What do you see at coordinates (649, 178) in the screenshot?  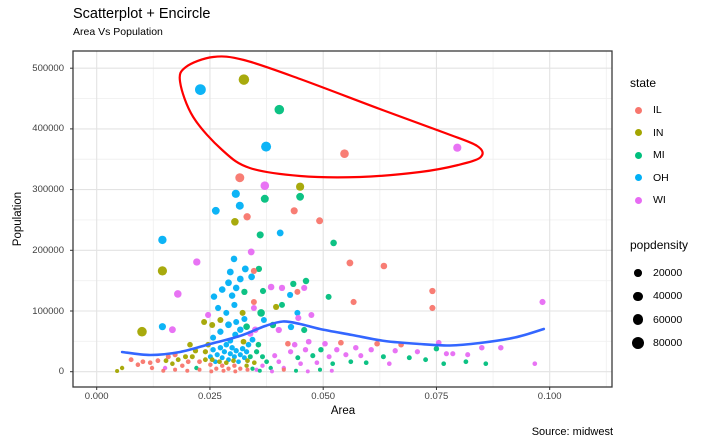 I see `legend-item-OH: OH` at bounding box center [649, 178].